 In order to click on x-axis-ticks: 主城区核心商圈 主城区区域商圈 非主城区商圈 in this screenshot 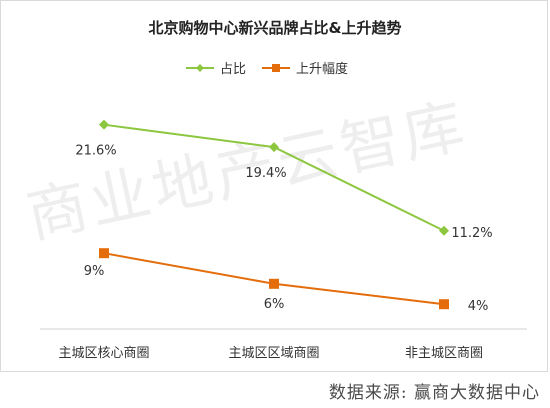, I will do `click(270, 353)`.